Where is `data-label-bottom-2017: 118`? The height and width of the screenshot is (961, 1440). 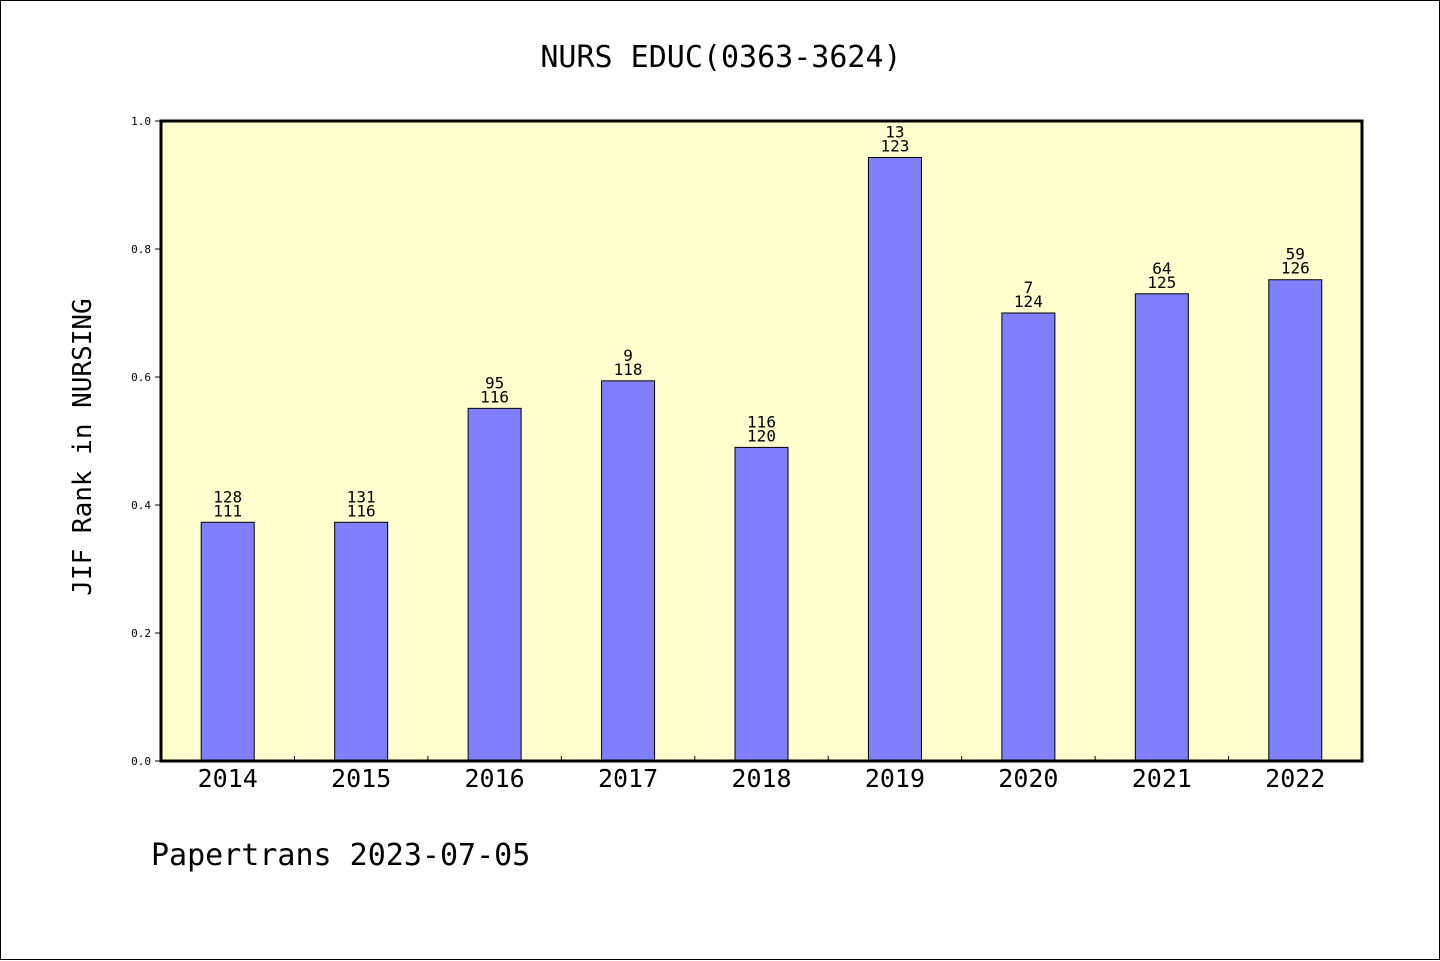 data-label-bottom-2017: 118 is located at coordinates (628, 369).